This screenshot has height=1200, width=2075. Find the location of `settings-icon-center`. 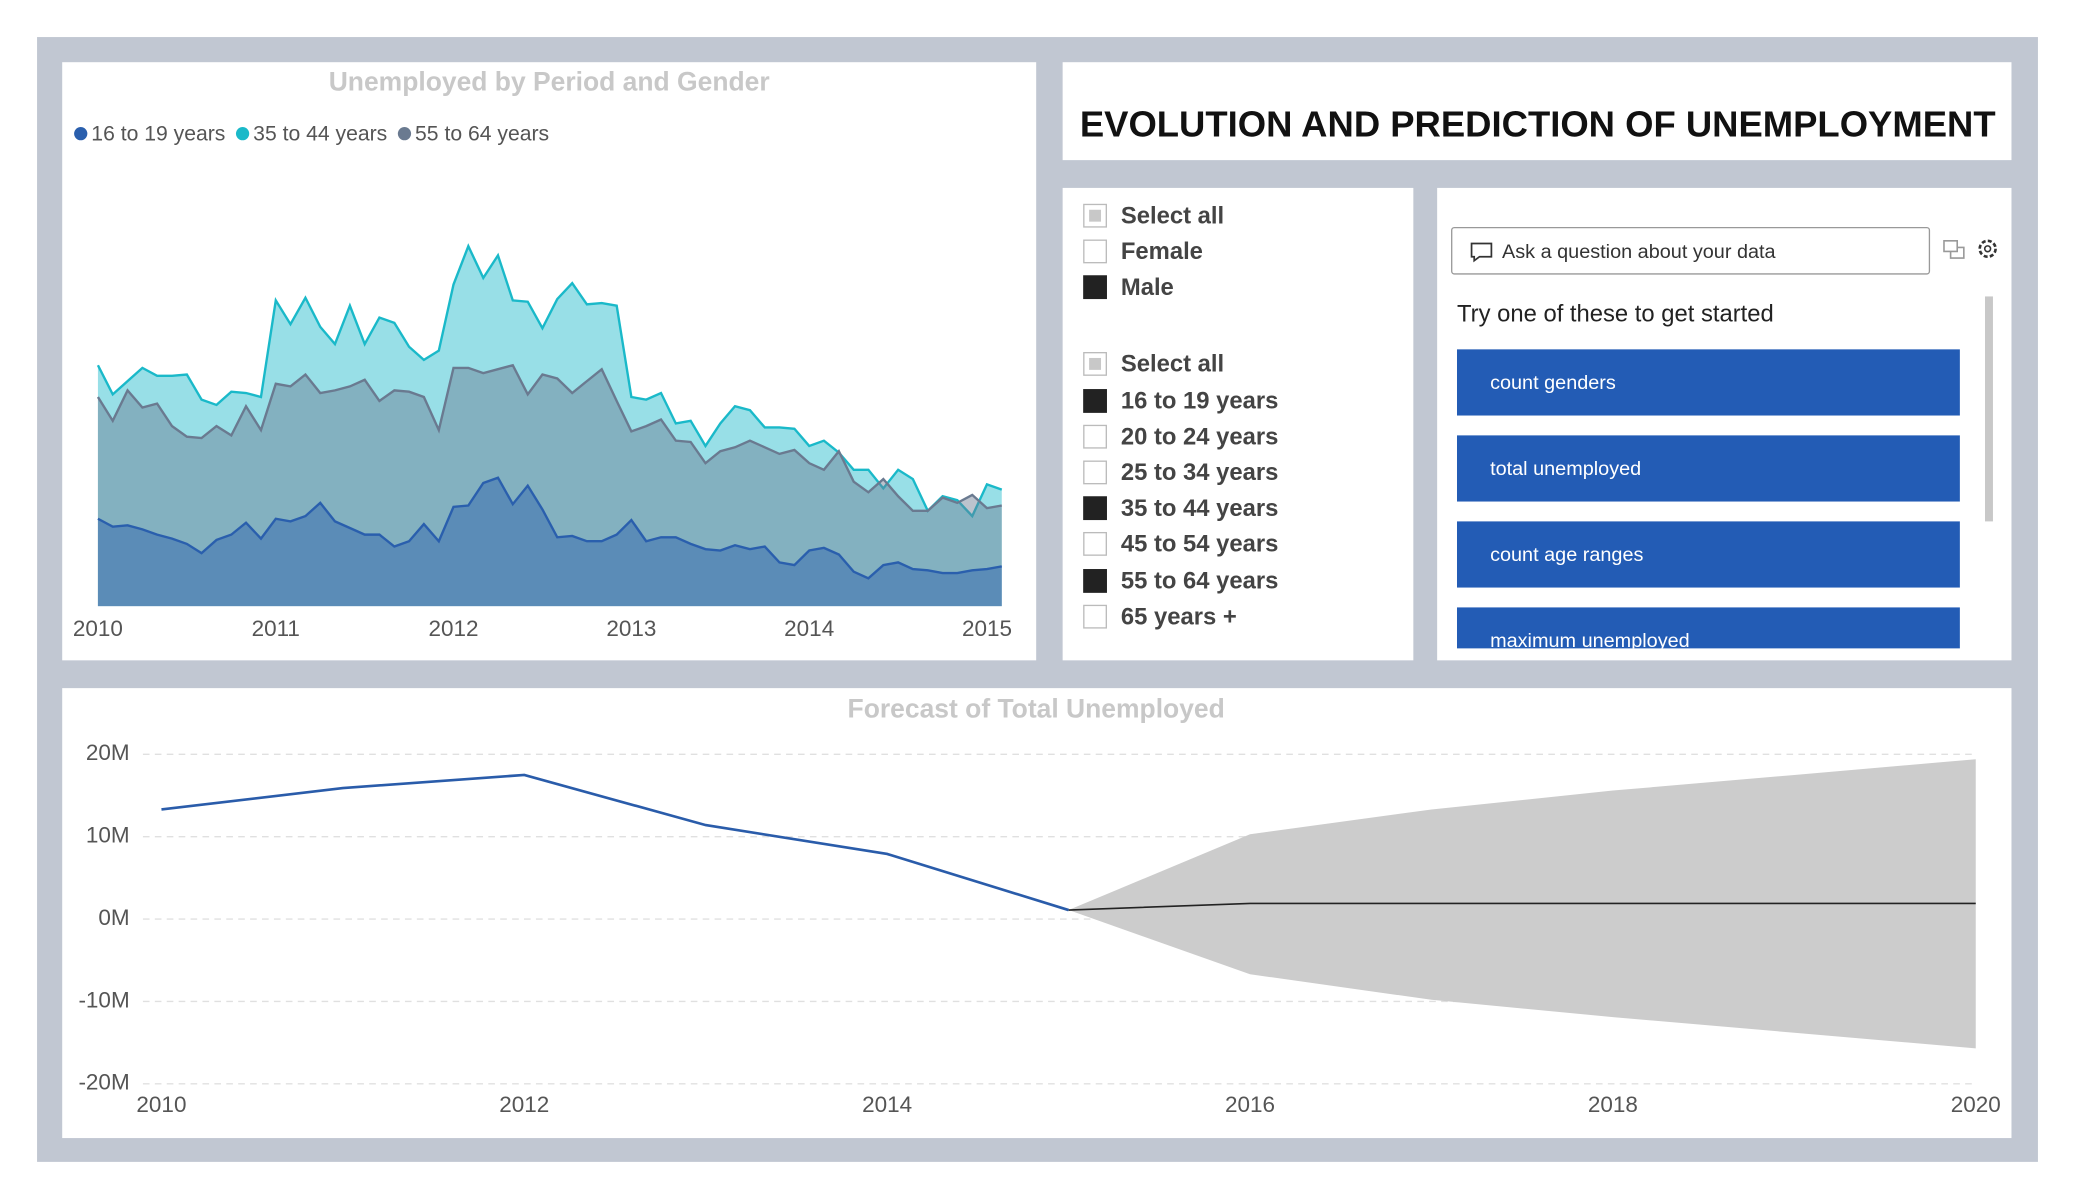

settings-icon-center is located at coordinates (1987, 249).